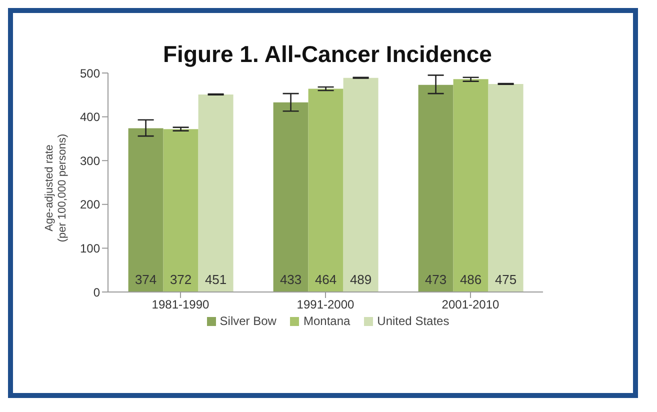 Image resolution: width=657 pixels, height=412 pixels. Describe the element at coordinates (90, 205) in the screenshot. I see `y-tick-label: 200` at that location.